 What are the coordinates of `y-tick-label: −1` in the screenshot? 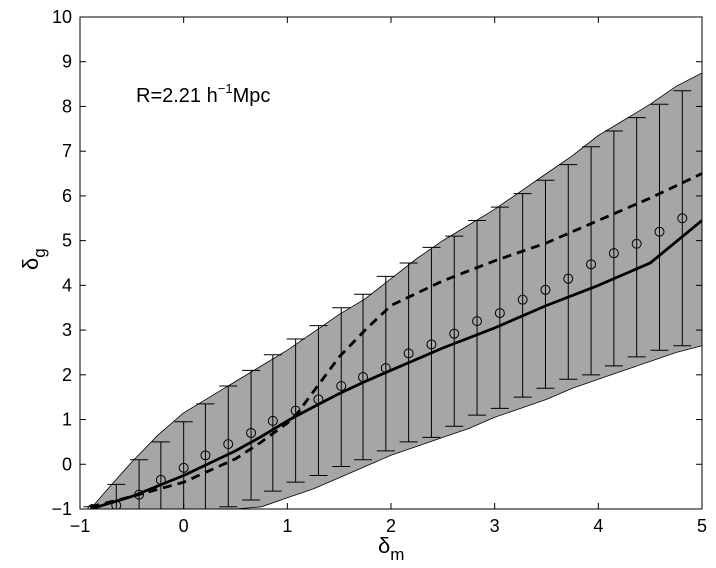 It's located at (61, 509).